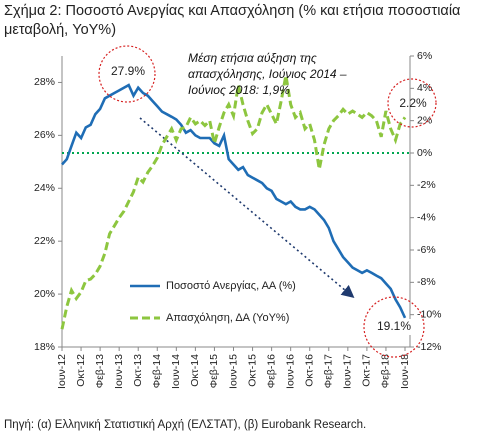 The image size is (478, 440). Describe the element at coordinates (429, 347) in the screenshot. I see `y2-tick-label: -12%` at that location.